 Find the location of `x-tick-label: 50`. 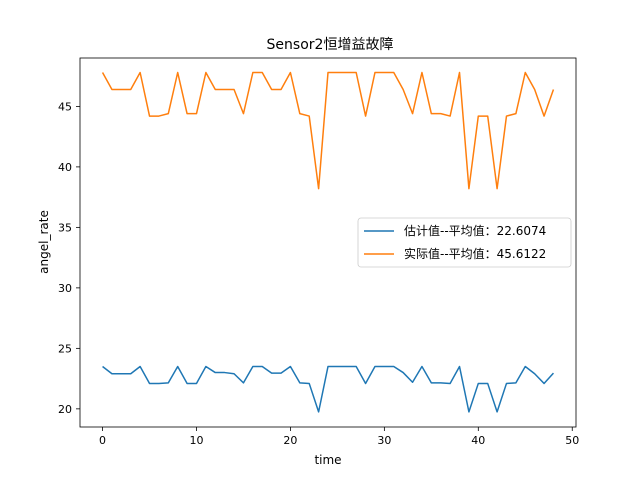

x-tick-label: 50 is located at coordinates (572, 440).